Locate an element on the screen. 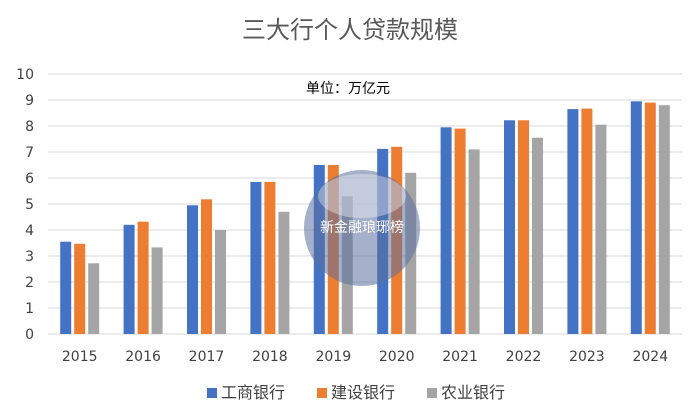  y-tick-label: 1 is located at coordinates (29, 309).